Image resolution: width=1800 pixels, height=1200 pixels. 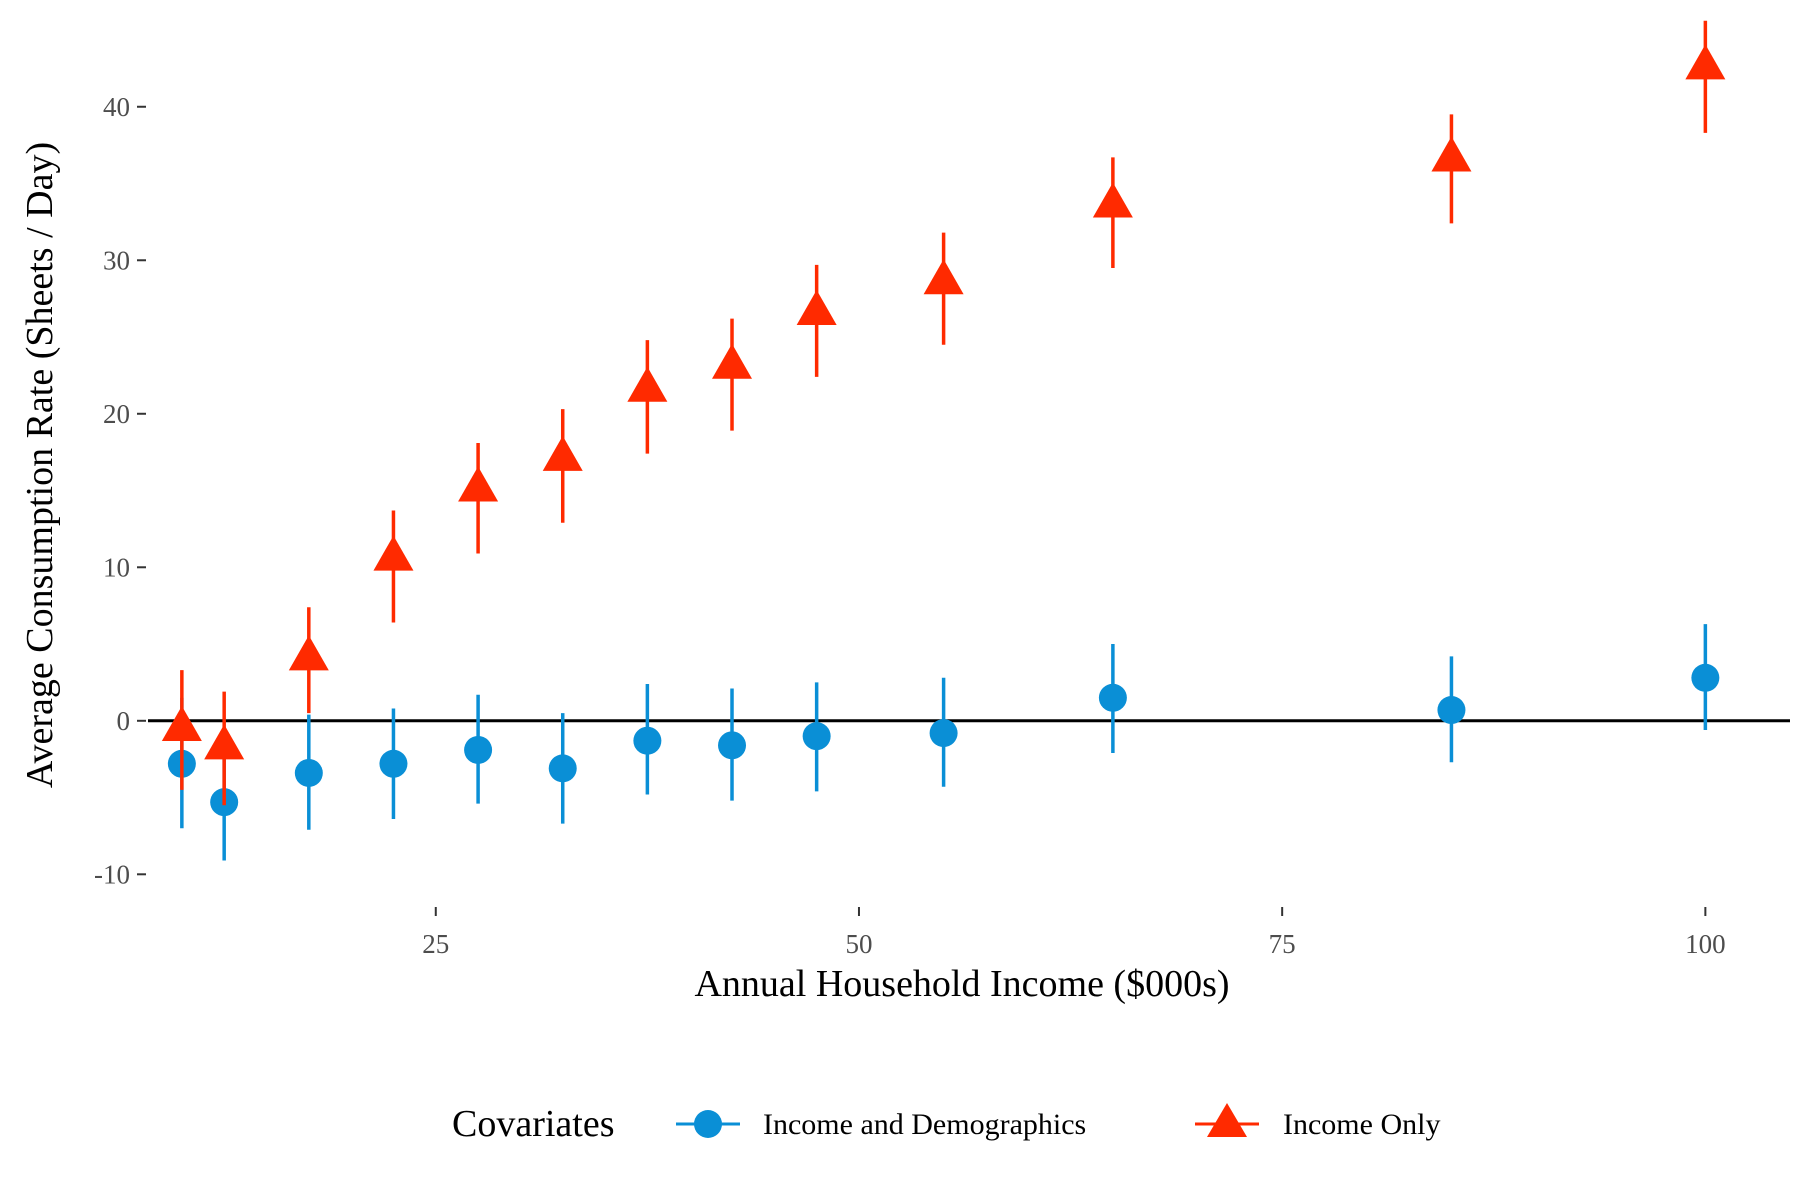 I want to click on y-axis-title: Average Consumption Rate (Sheets / Day), so click(x=40, y=465).